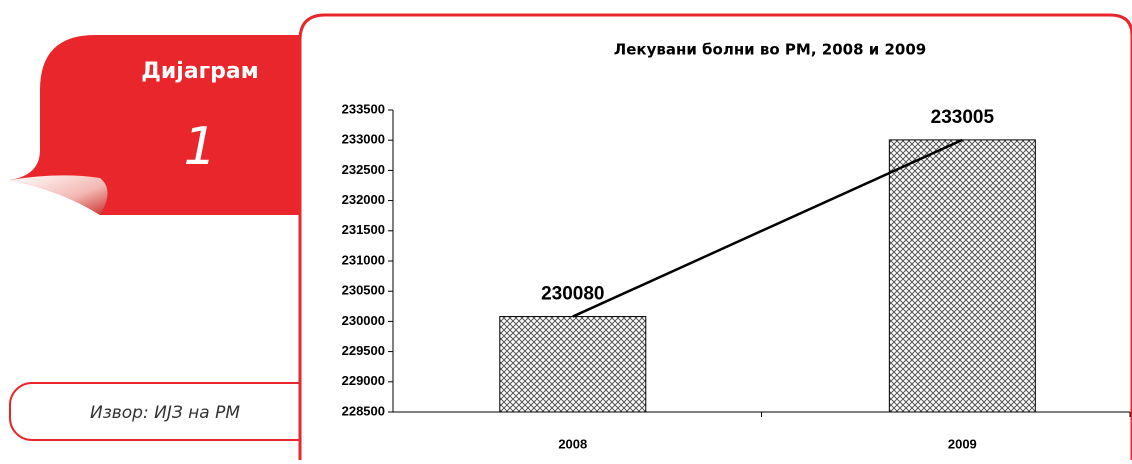 Image resolution: width=1132 pixels, height=464 pixels. Describe the element at coordinates (165, 413) in the screenshot. I see `source: Извор: ИЈЗ на РМ` at that location.